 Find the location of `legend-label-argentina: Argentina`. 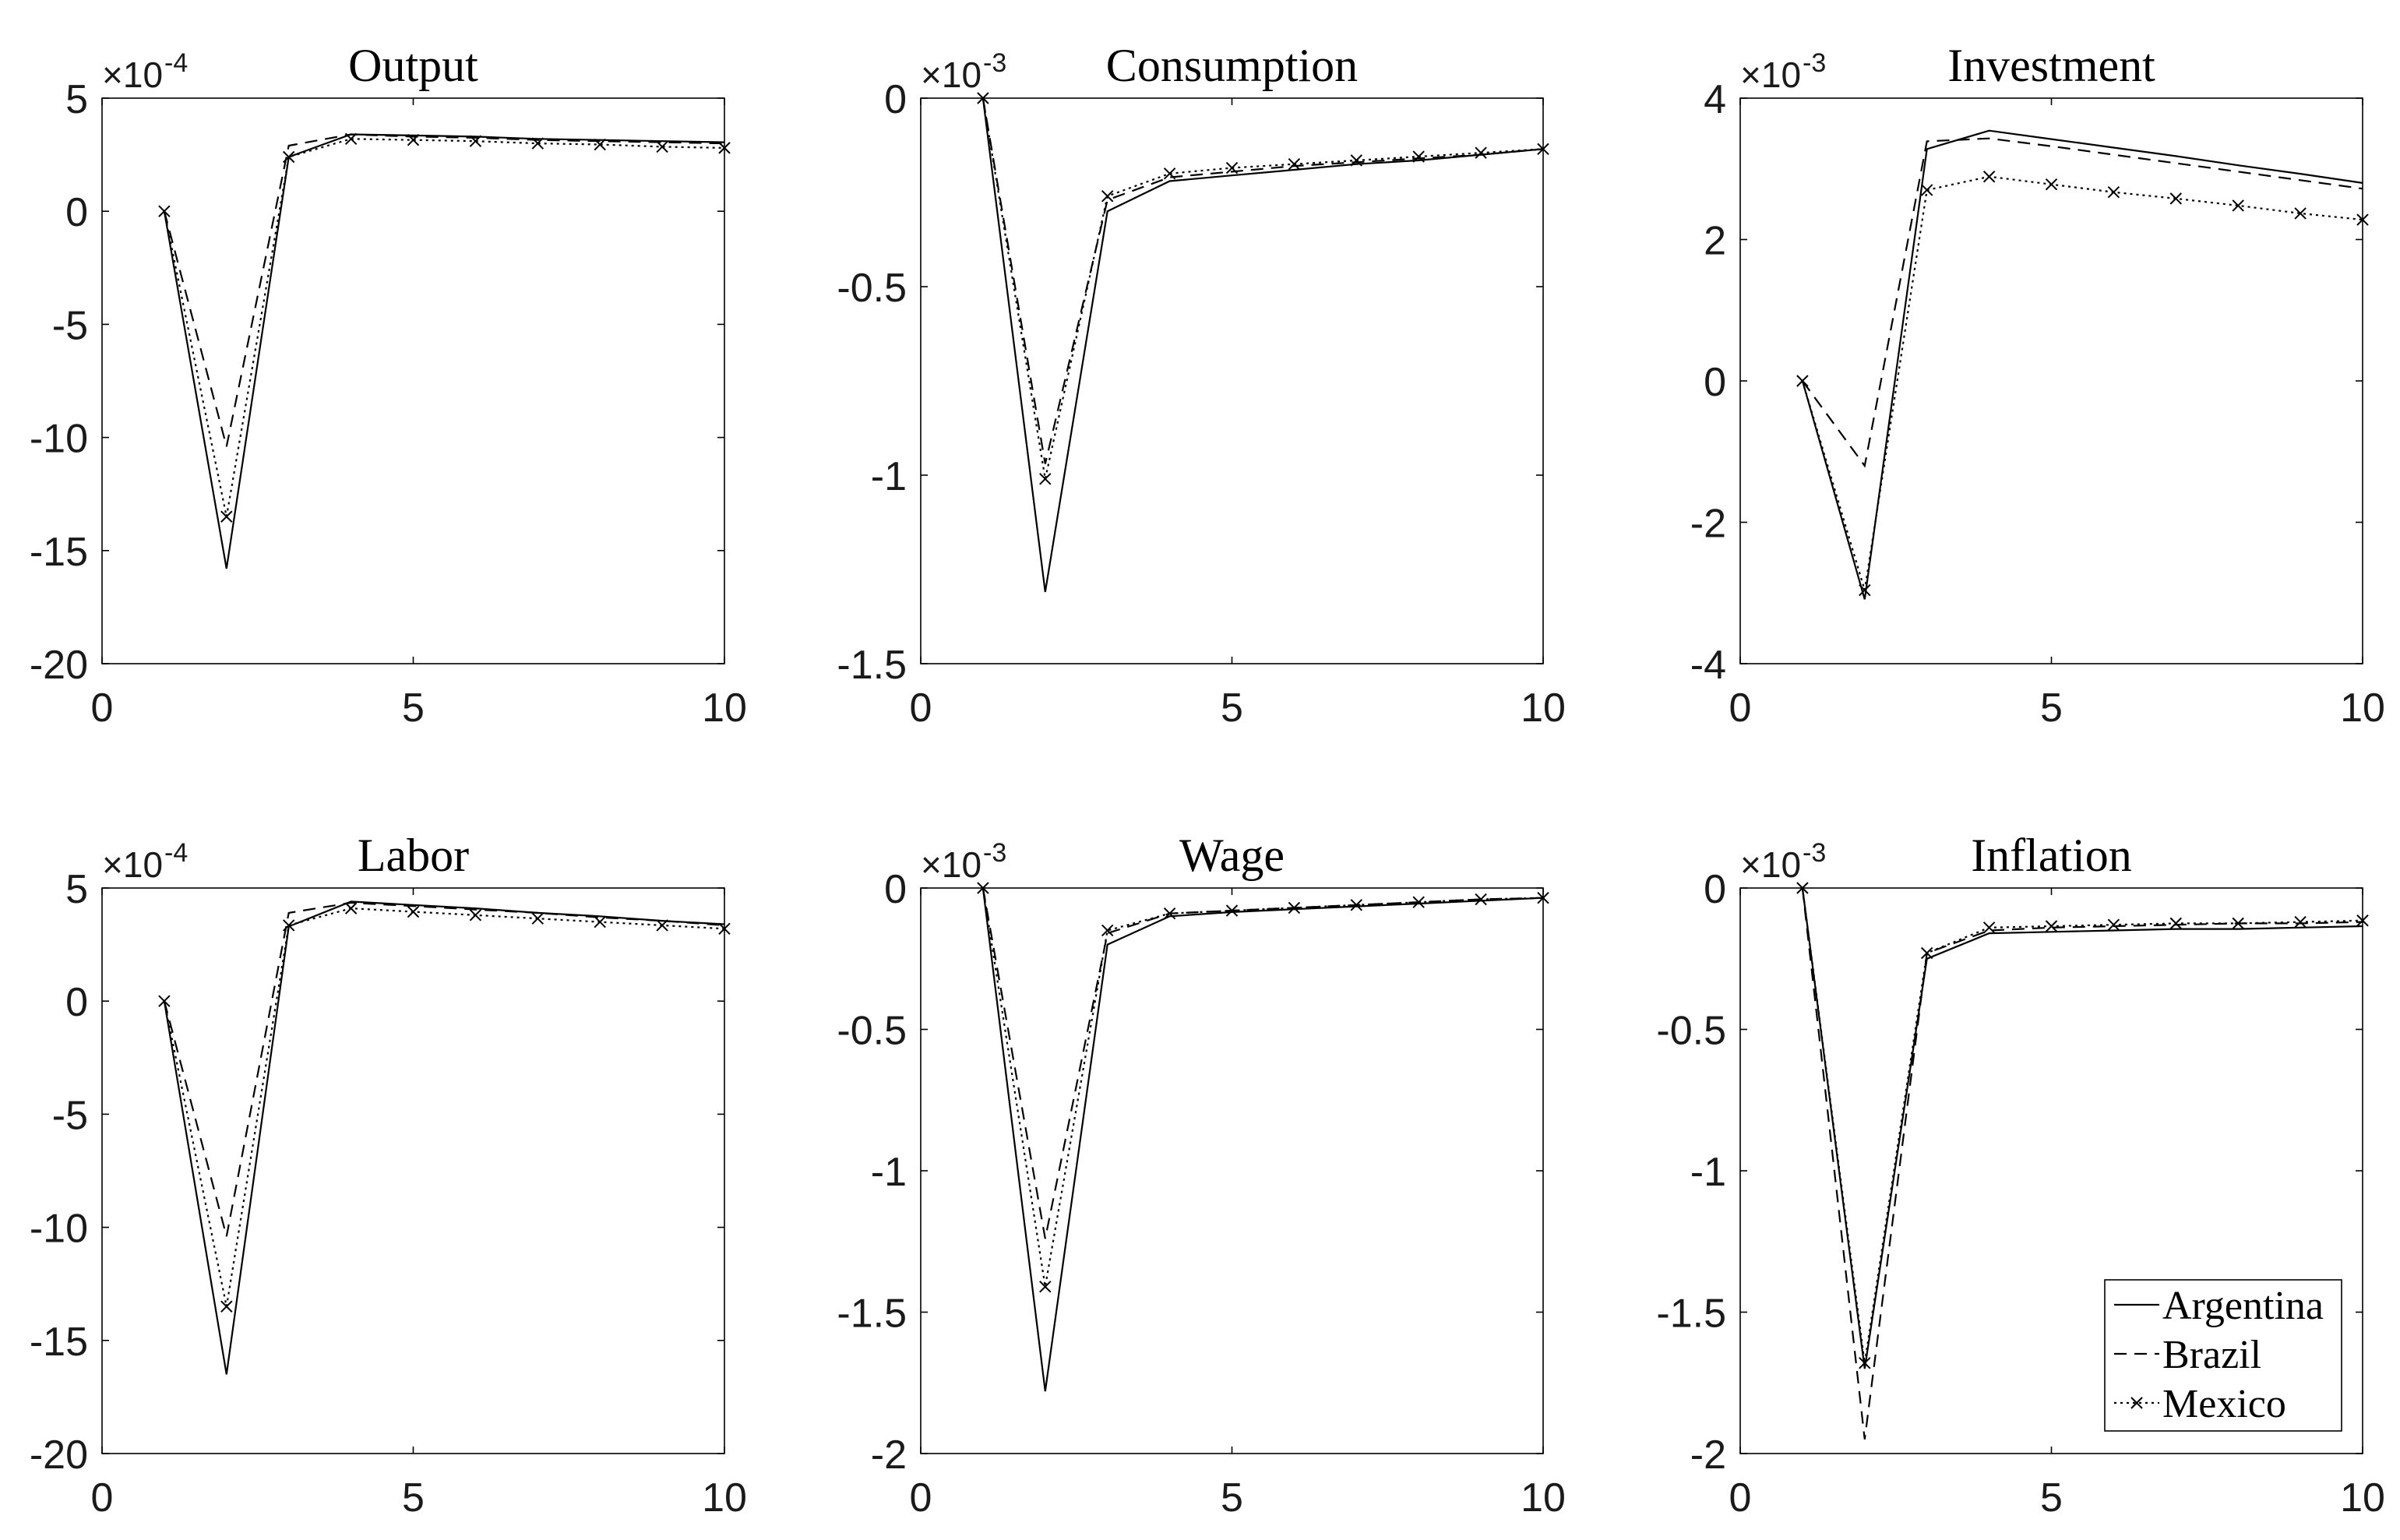

legend-label-argentina: Argentina is located at coordinates (2243, 1306).